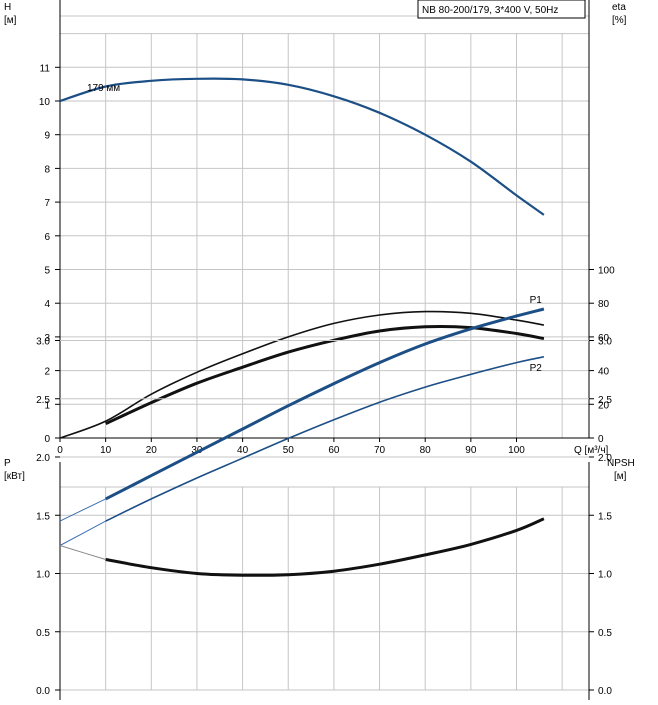 The height and width of the screenshot is (705, 658). What do you see at coordinates (620, 476) in the screenshot?
I see `y-axis-unit-right: [м]` at bounding box center [620, 476].